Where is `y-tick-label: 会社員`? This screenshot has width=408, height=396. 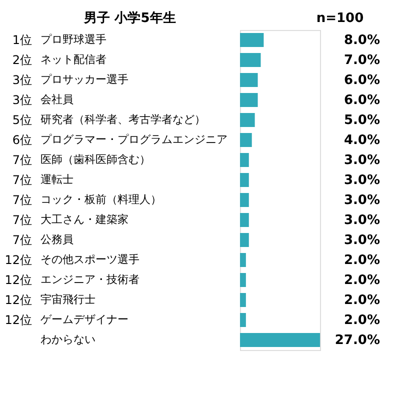 y-tick-label: 会社員 is located at coordinates (57, 99).